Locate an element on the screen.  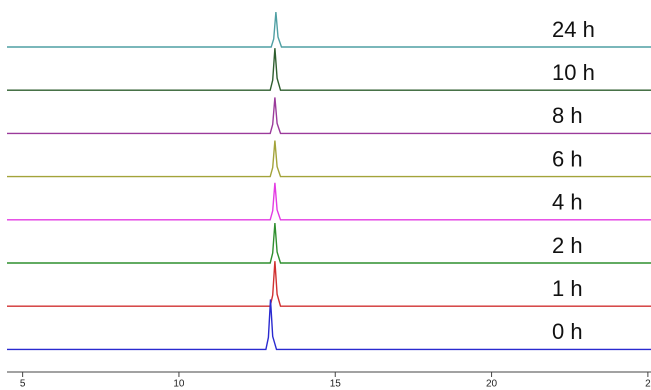
x-tick-label: 20 is located at coordinates (492, 384).